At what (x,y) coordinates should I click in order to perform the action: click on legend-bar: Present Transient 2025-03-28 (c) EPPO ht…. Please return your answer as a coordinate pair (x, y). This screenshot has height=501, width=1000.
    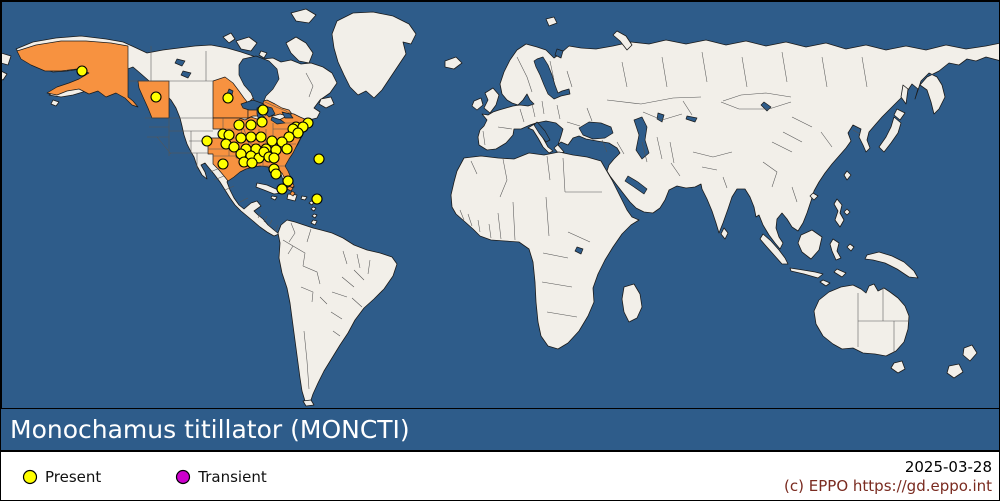
    Looking at the image, I should click on (500, 475).